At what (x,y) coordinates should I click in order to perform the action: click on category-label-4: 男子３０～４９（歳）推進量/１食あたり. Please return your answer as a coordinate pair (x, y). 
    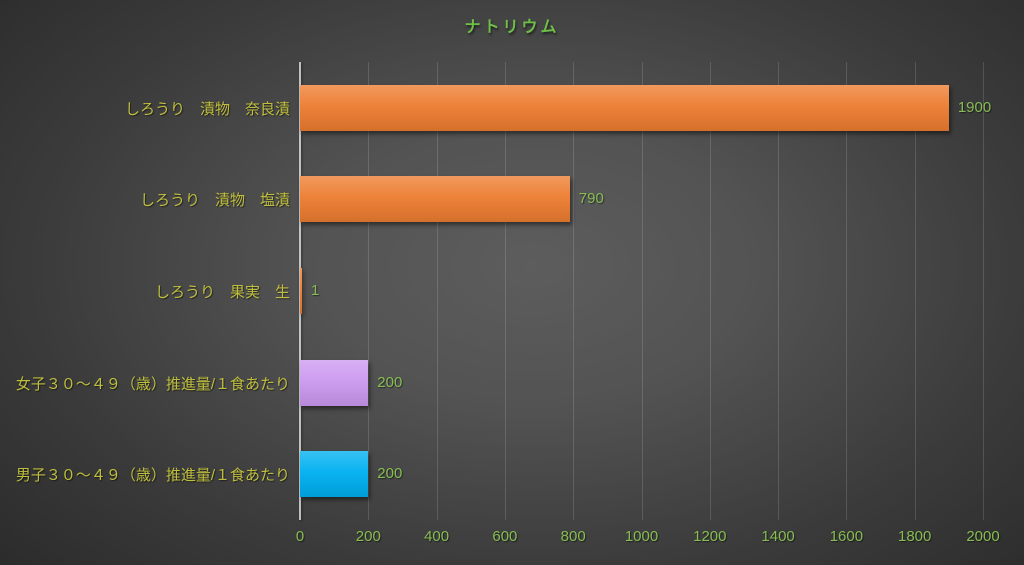
    Looking at the image, I should click on (152, 476).